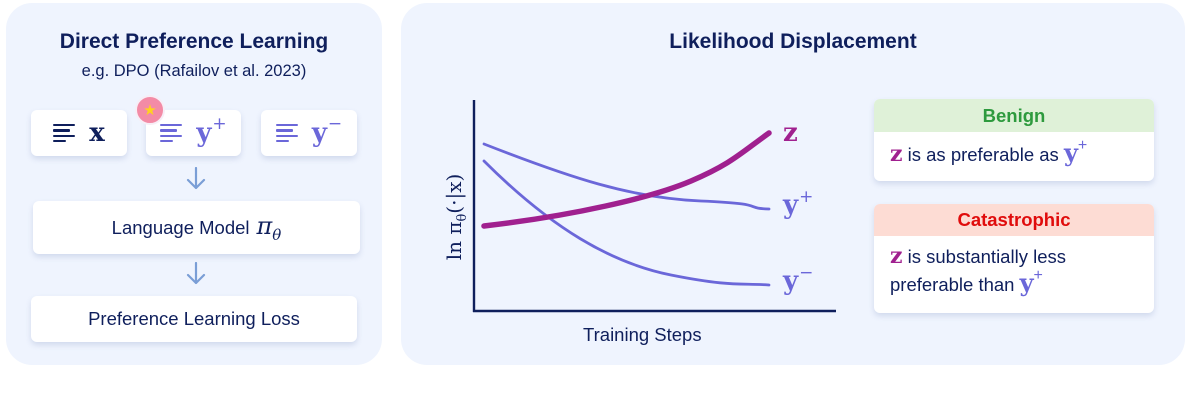 This screenshot has height=401, width=1195. Describe the element at coordinates (194, 71) in the screenshot. I see `panel-subtitle: e.g. DPO (Rafailov et al. 2023)` at that location.